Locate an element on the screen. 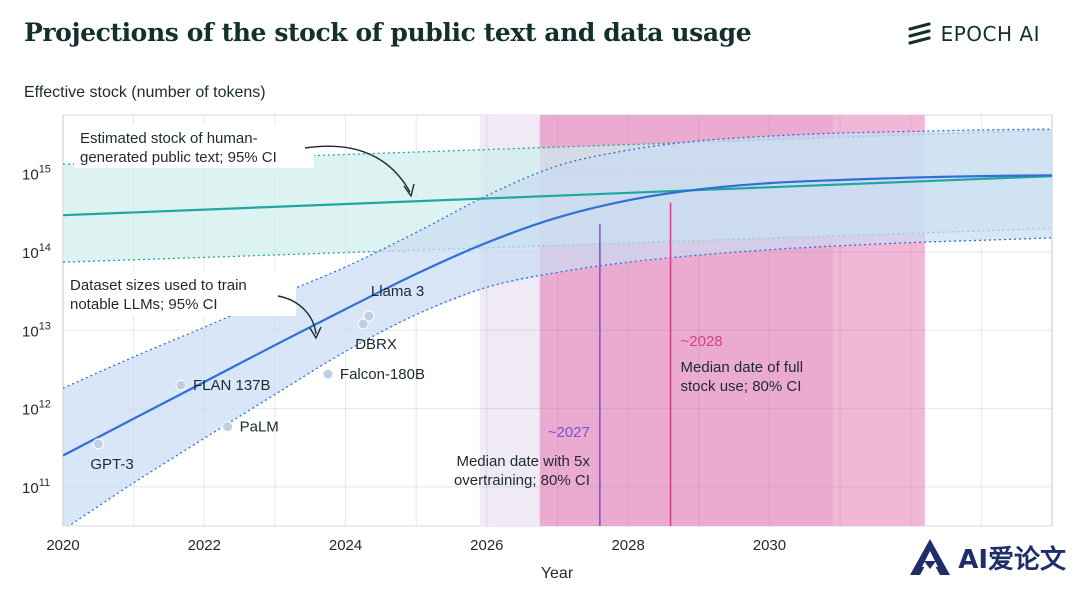 The image size is (1080, 593). watermark: AI爱论文 is located at coordinates (987, 557).